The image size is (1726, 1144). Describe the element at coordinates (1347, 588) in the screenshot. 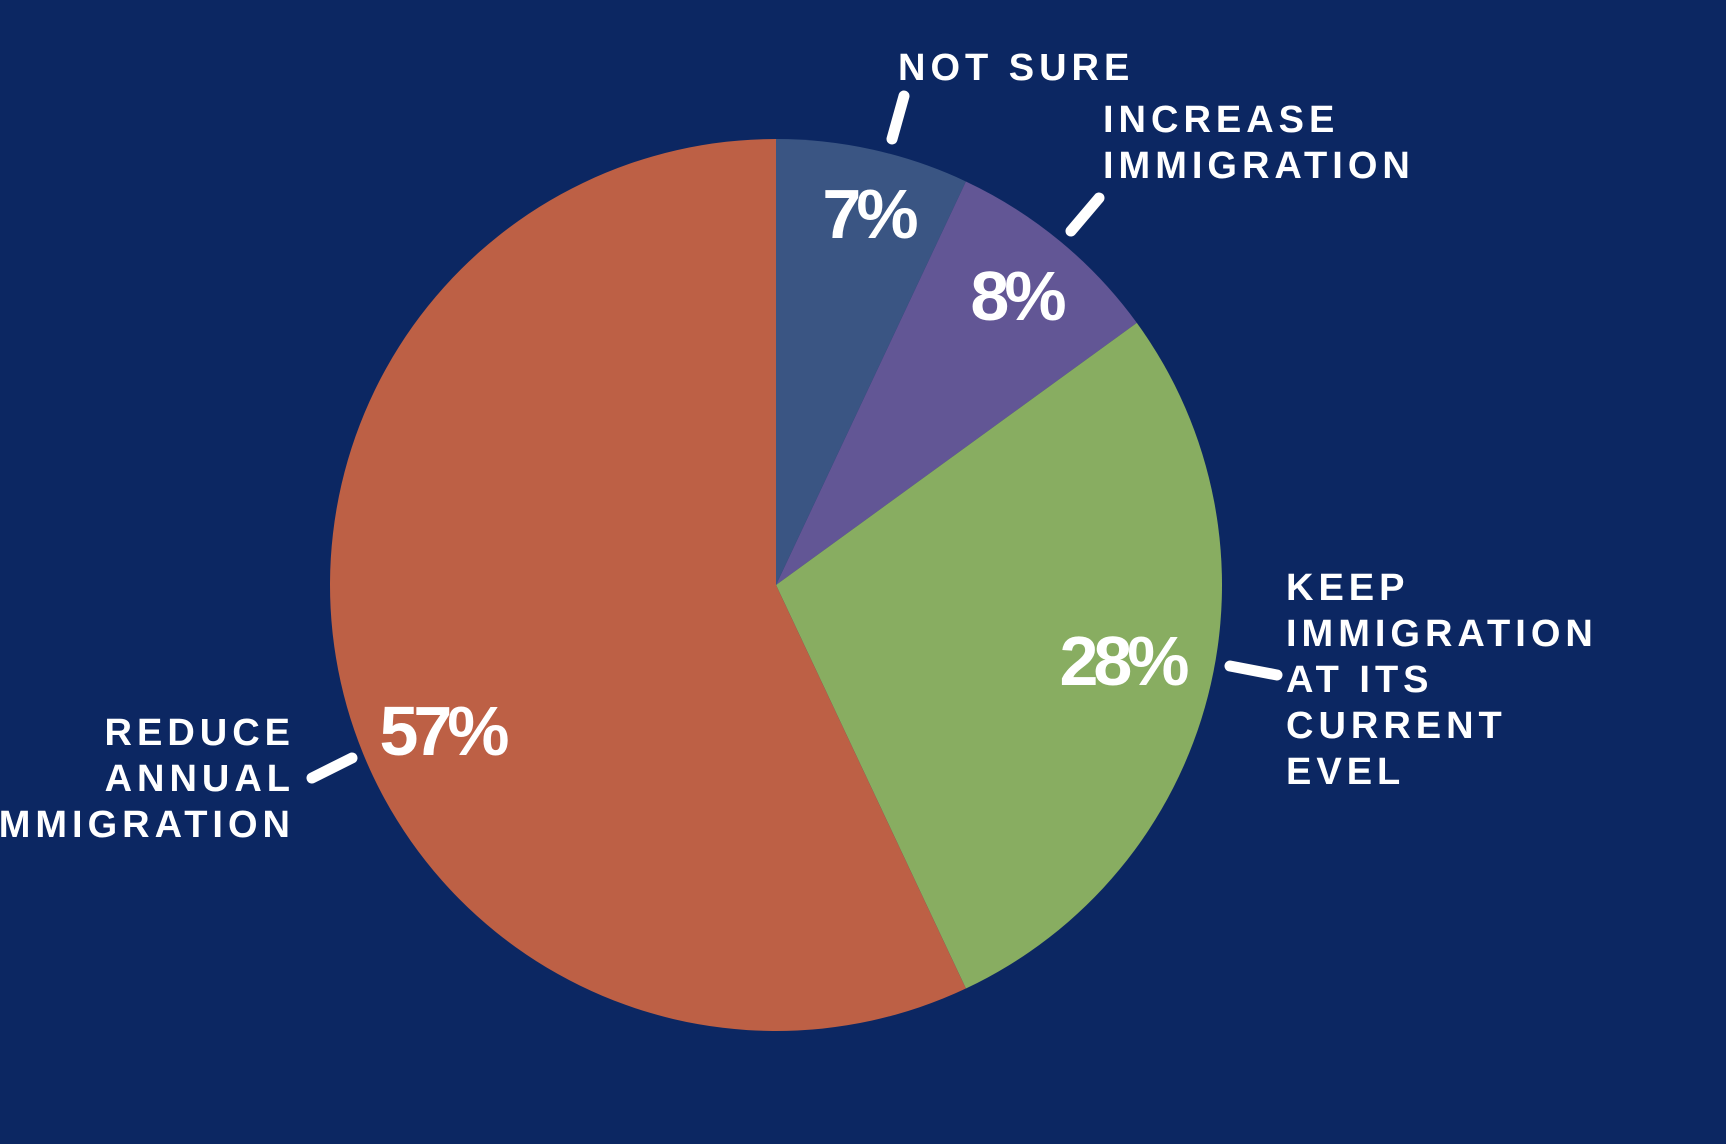

I see `category-label-line: KEEP` at that location.